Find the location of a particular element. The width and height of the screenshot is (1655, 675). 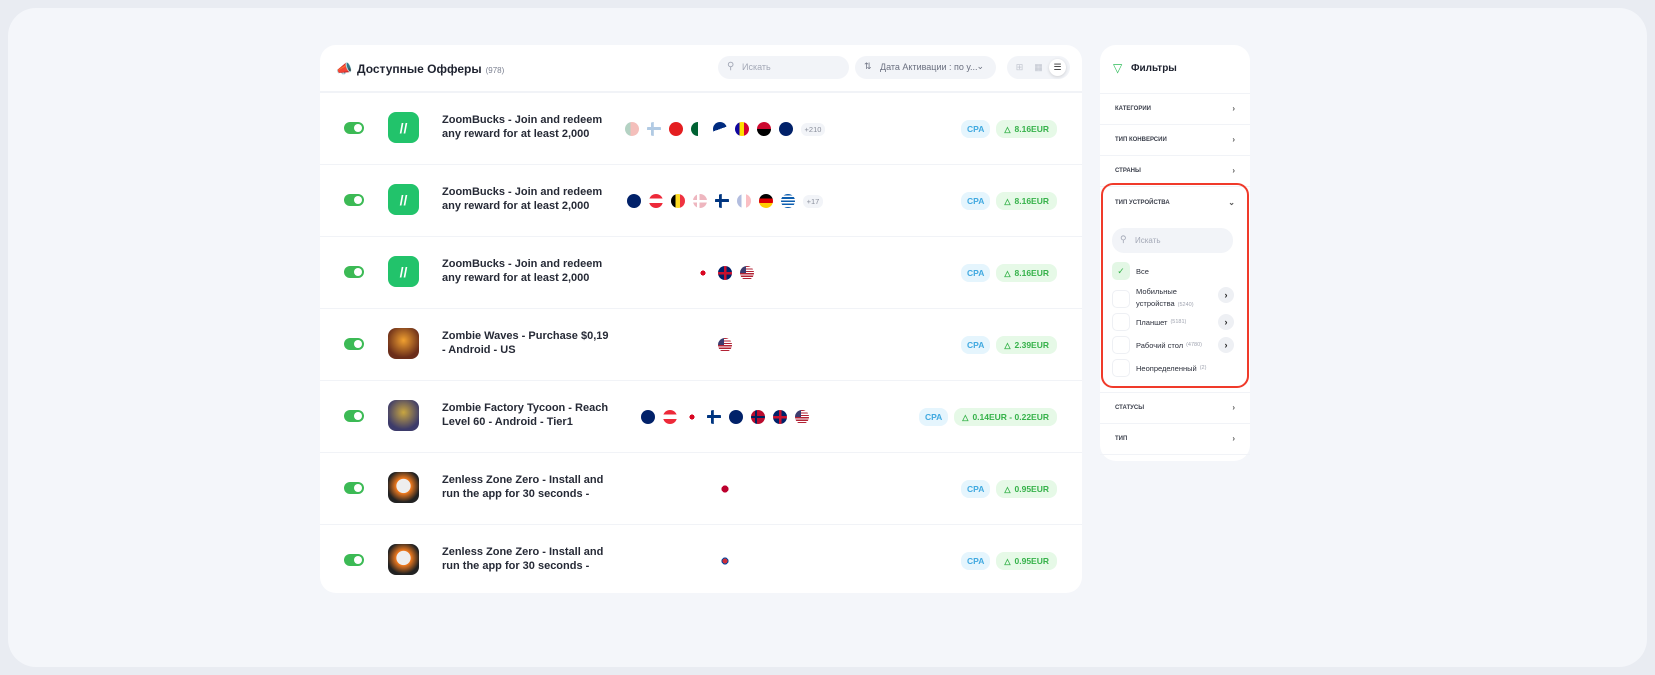

flag-no-icon is located at coordinates (758, 417).